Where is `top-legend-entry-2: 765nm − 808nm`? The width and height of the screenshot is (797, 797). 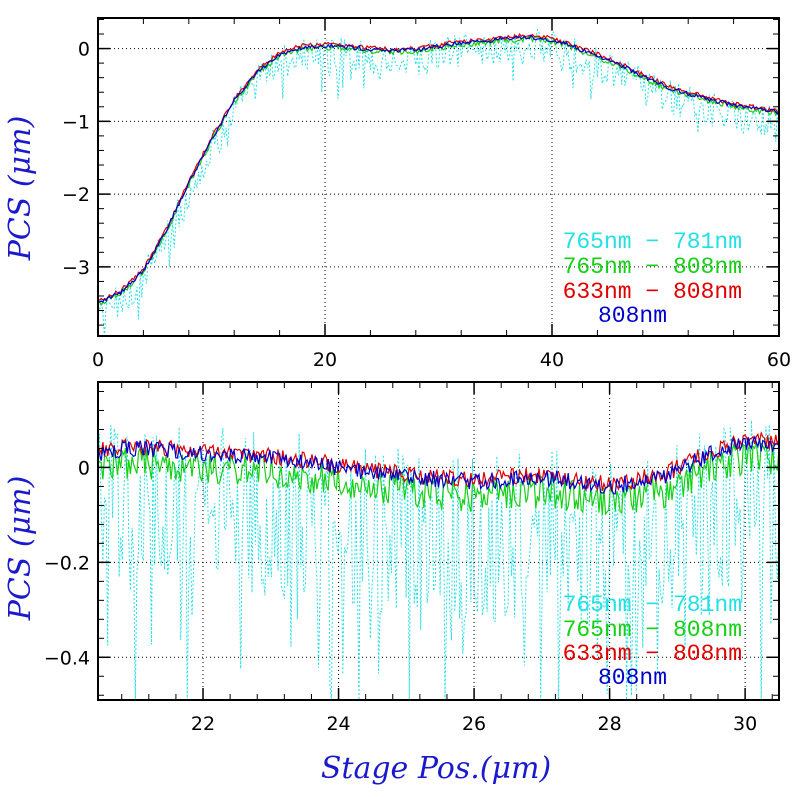 top-legend-entry-2: 765nm − 808nm is located at coordinates (652, 267).